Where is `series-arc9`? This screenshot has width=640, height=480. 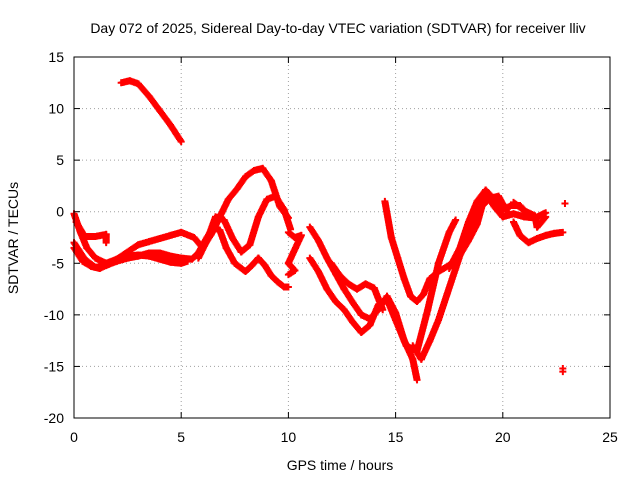
series-arc9 is located at coordinates (383, 285).